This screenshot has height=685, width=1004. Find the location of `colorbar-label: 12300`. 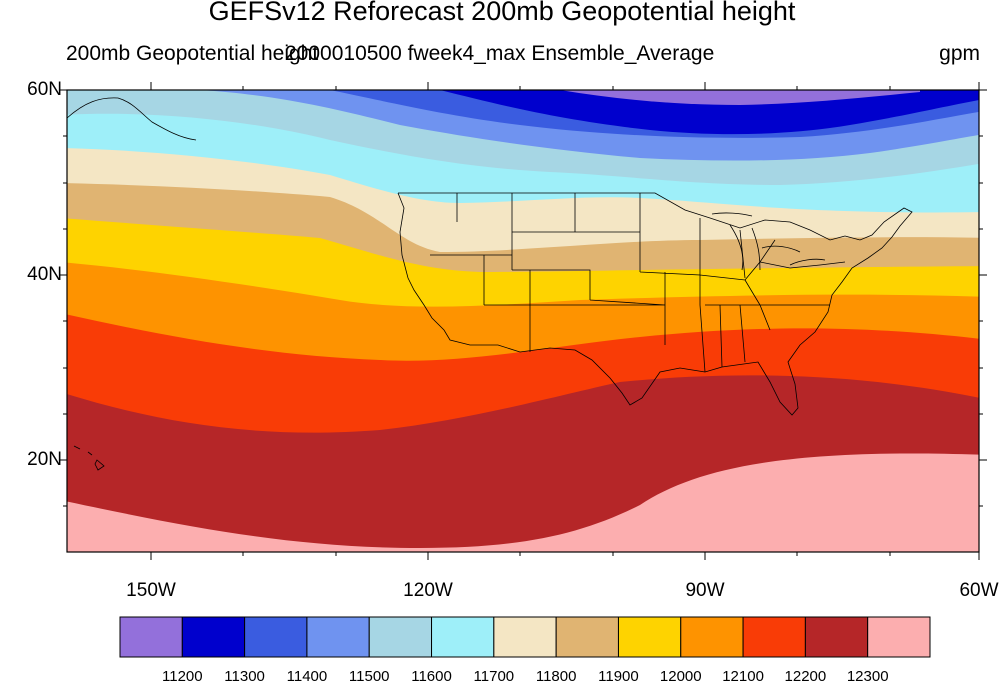

colorbar-label: 12300 is located at coordinates (867, 676).